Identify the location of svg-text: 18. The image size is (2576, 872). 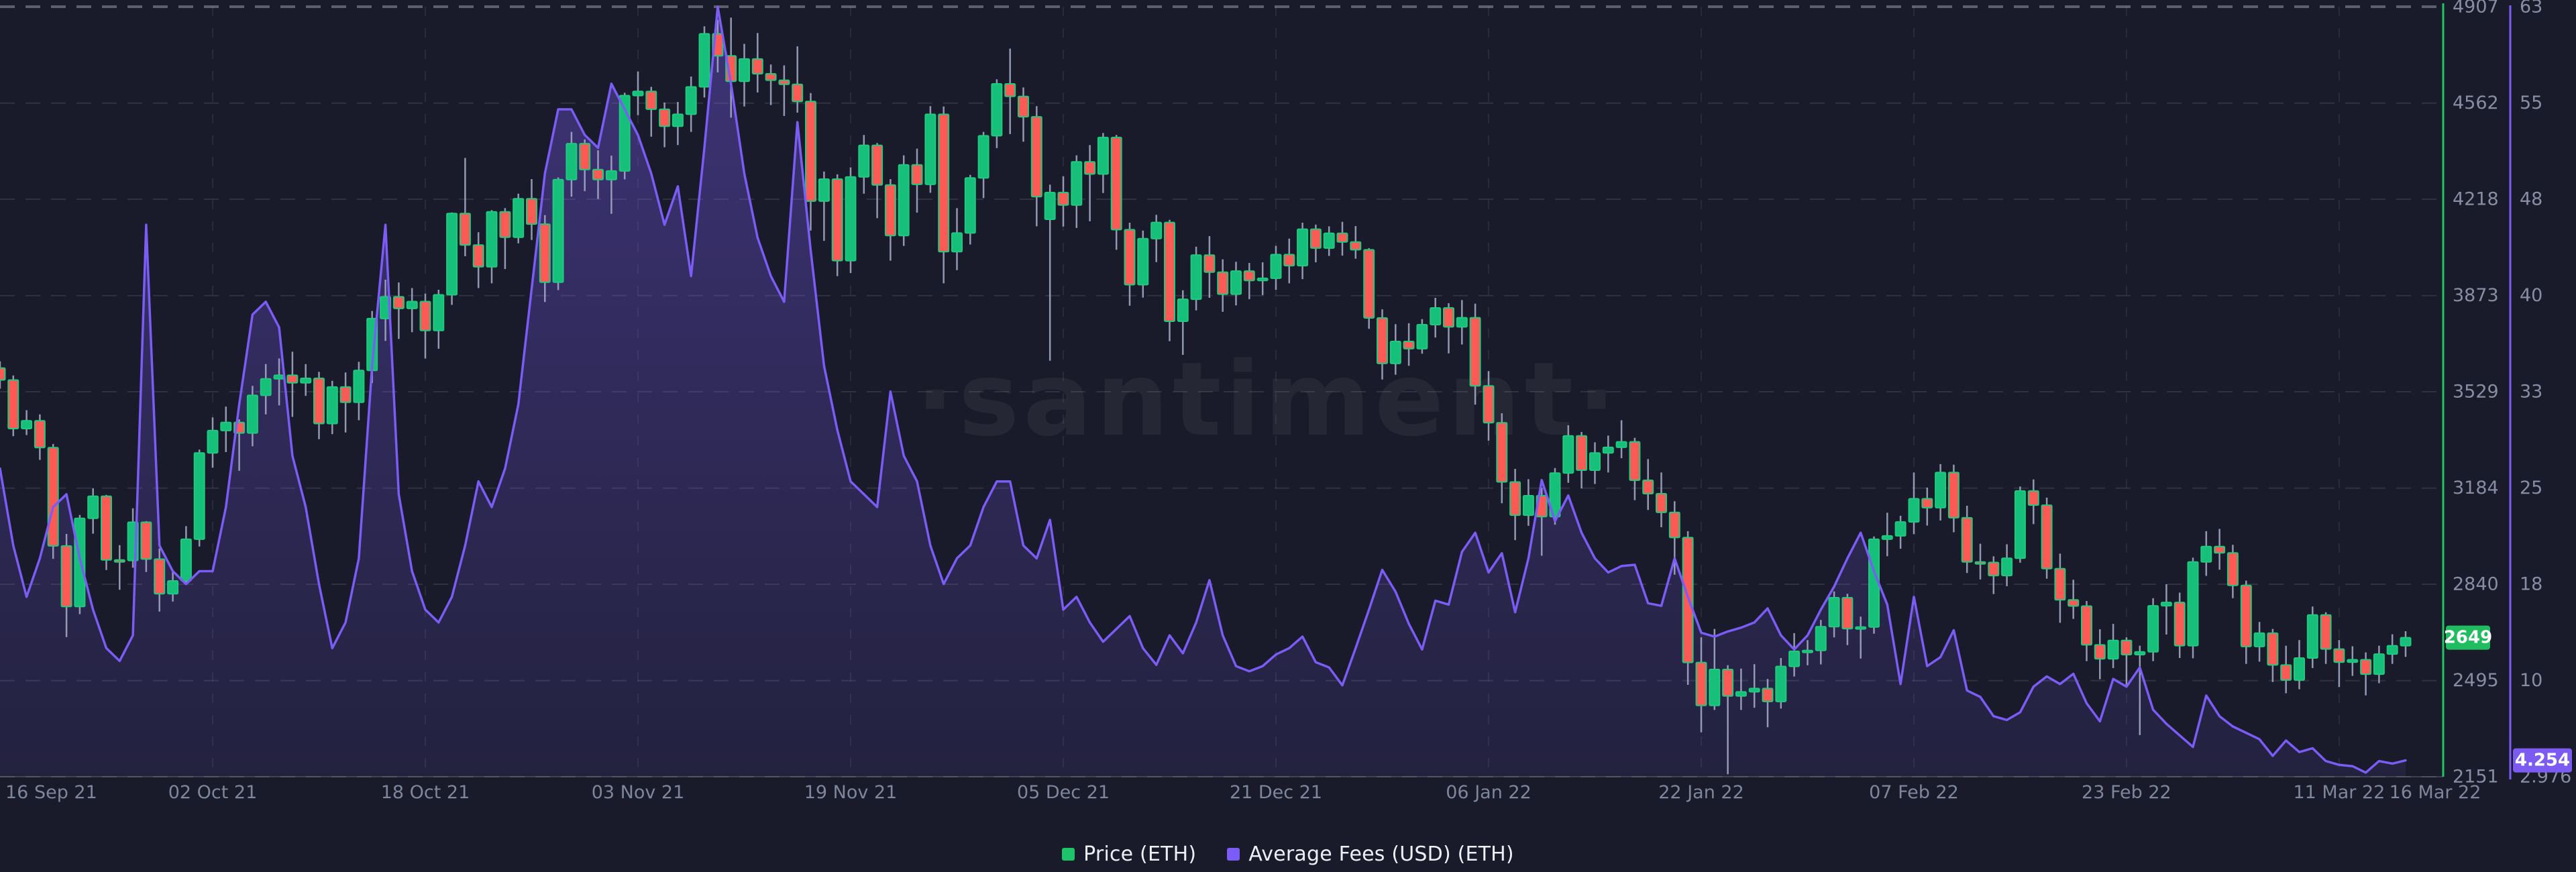
(2531, 584).